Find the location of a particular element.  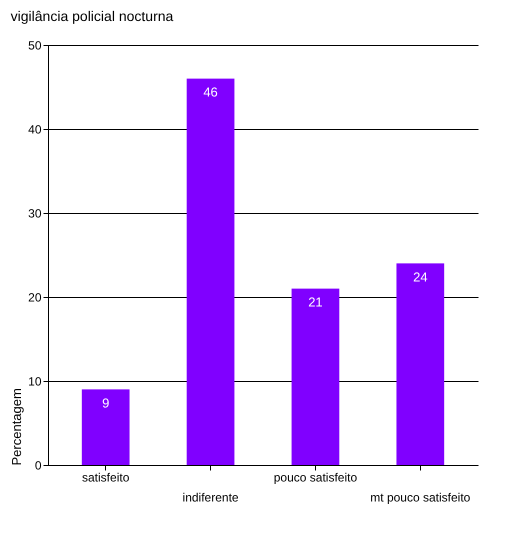

y-tick-label: 10 is located at coordinates (35, 381).